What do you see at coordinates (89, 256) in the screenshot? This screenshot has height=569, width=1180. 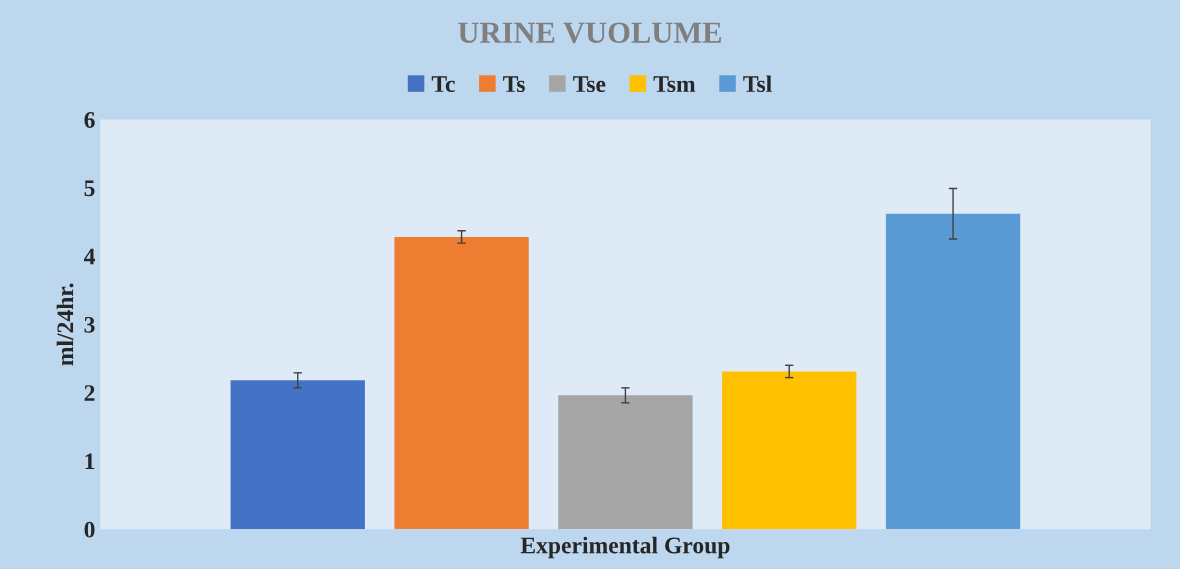 I see `y-tick-label: 4` at bounding box center [89, 256].